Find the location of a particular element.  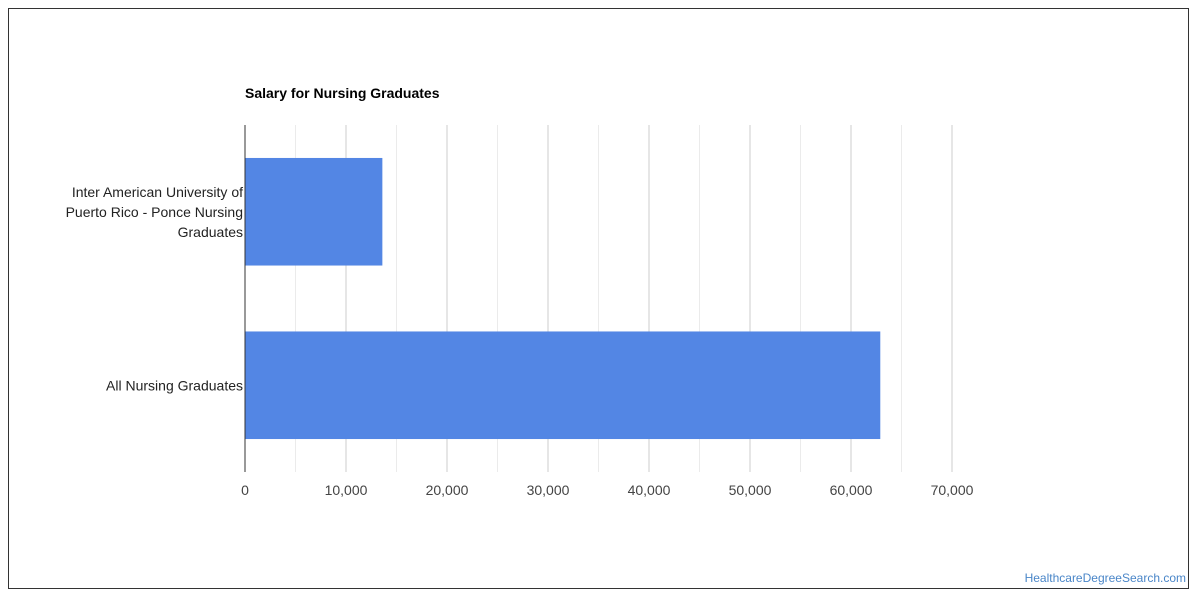

source-watermark: HealthcareDegreeSearch.com is located at coordinates (1105, 578).